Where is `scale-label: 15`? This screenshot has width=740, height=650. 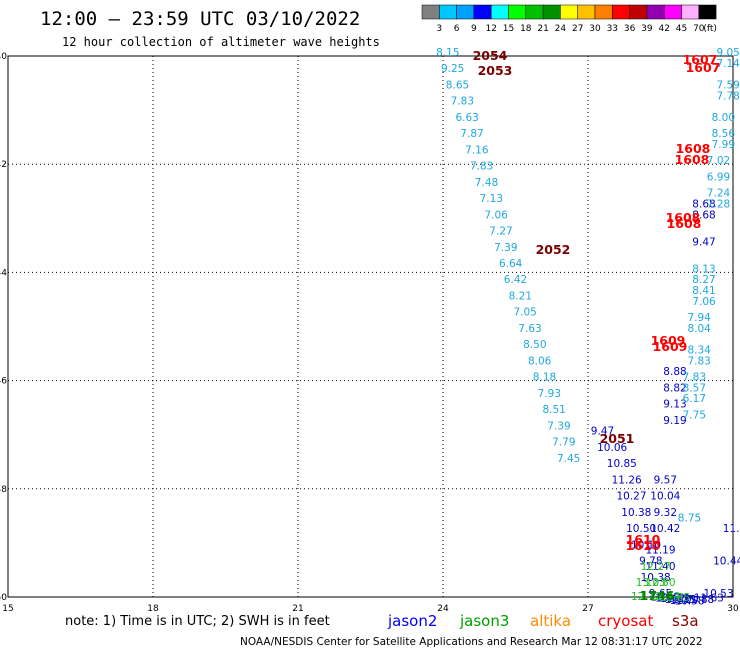 scale-label: 15 is located at coordinates (508, 29).